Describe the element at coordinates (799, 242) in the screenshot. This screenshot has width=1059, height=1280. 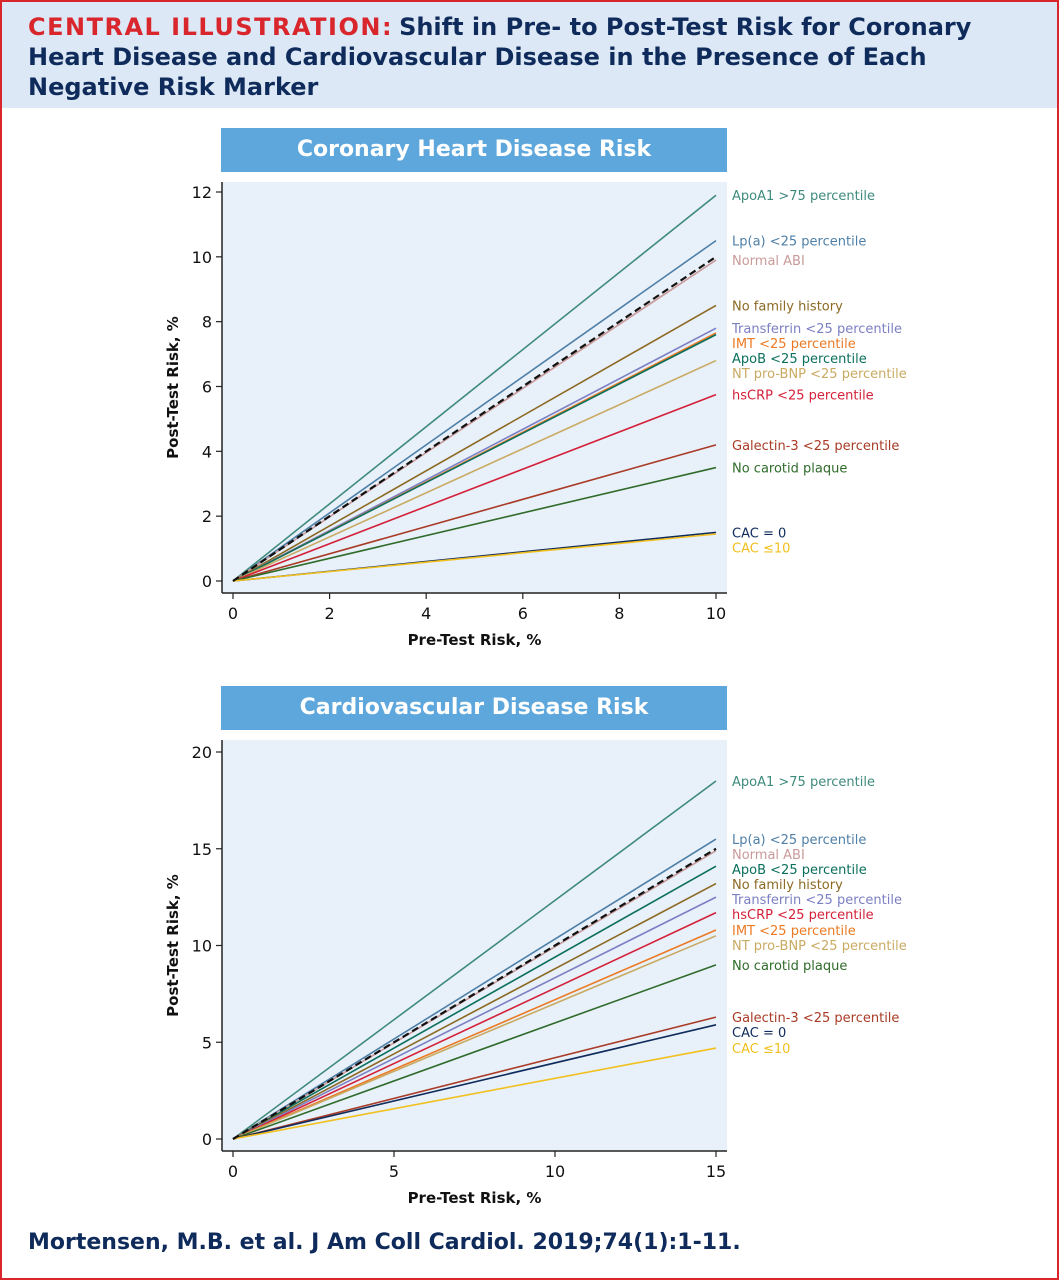
I see `chd-label-lp-a-25-percentile: Lp(a) <25 percentile` at that location.